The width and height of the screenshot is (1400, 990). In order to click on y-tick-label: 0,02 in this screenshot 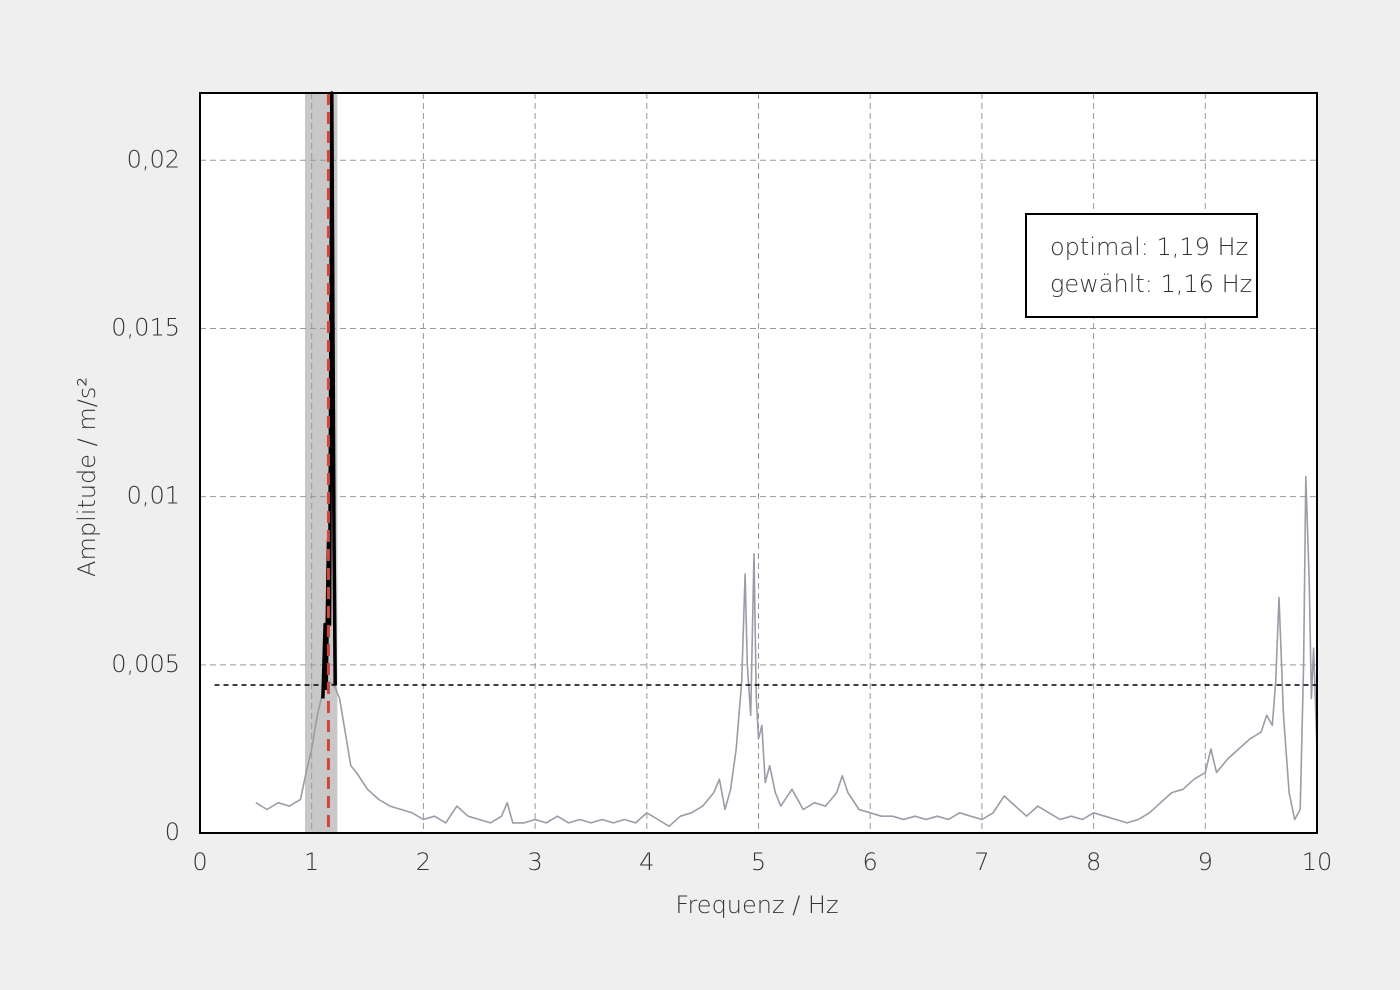, I will do `click(153, 159)`.